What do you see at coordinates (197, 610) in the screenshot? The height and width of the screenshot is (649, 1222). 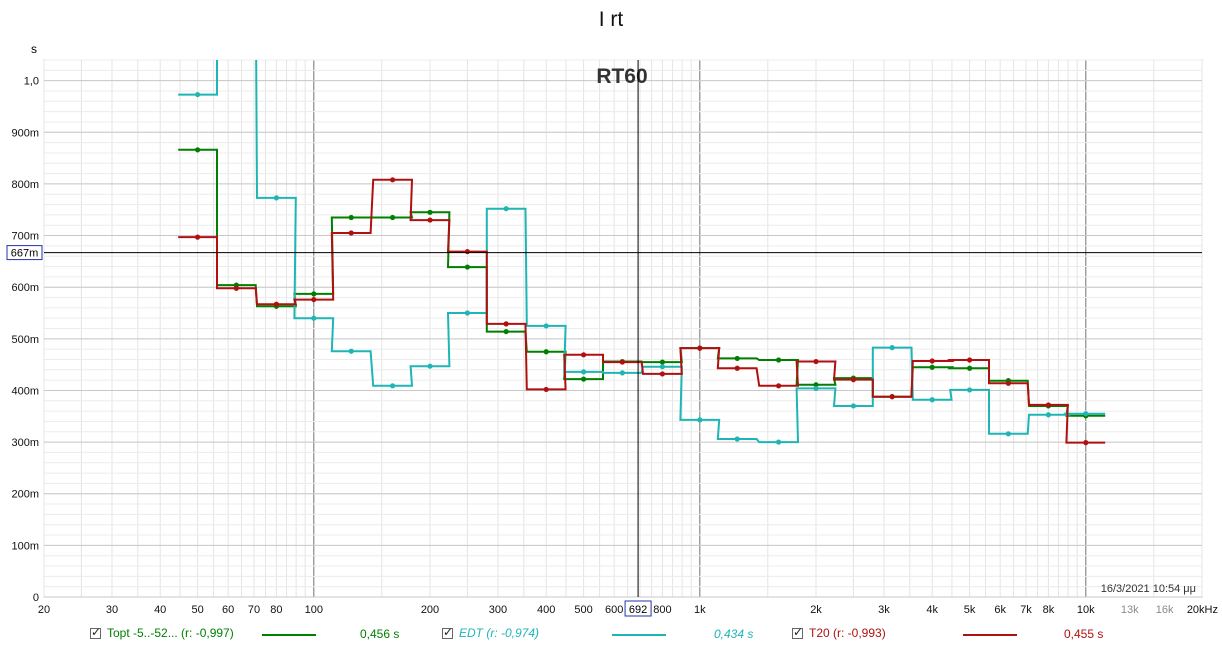 I see `x-tick-label: 50` at bounding box center [197, 610].